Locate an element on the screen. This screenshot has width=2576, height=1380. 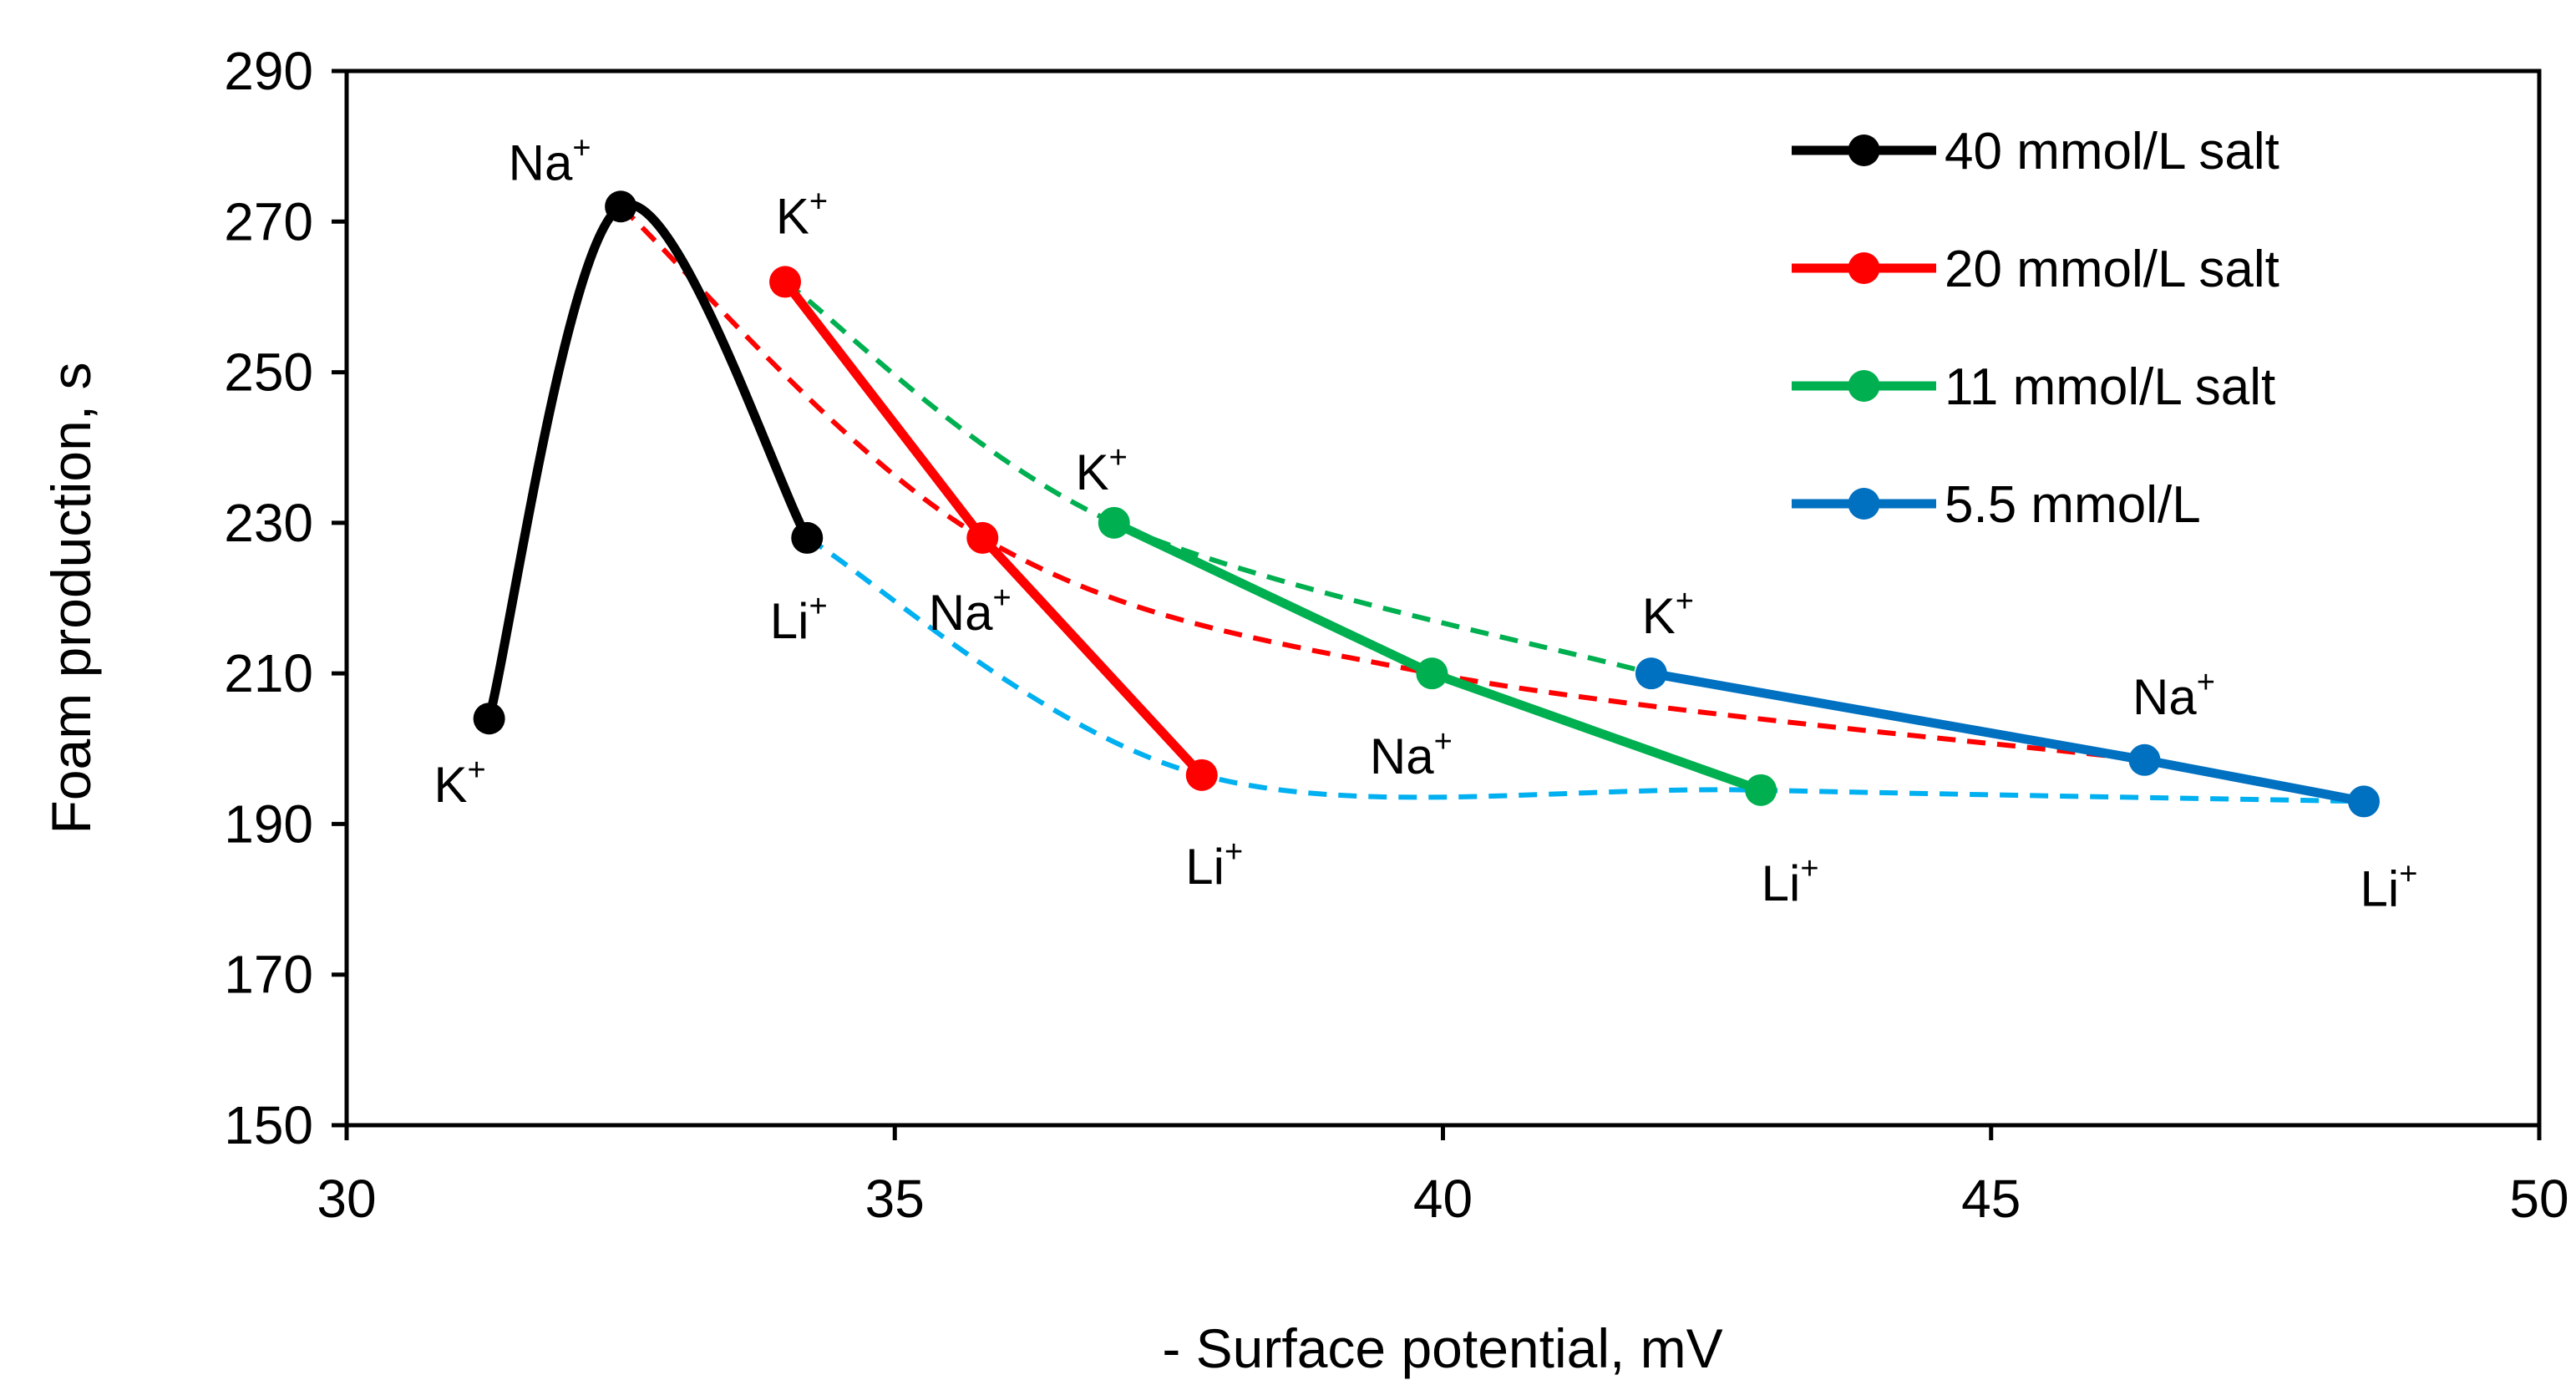
y-tick-label: 190 is located at coordinates (268, 824).